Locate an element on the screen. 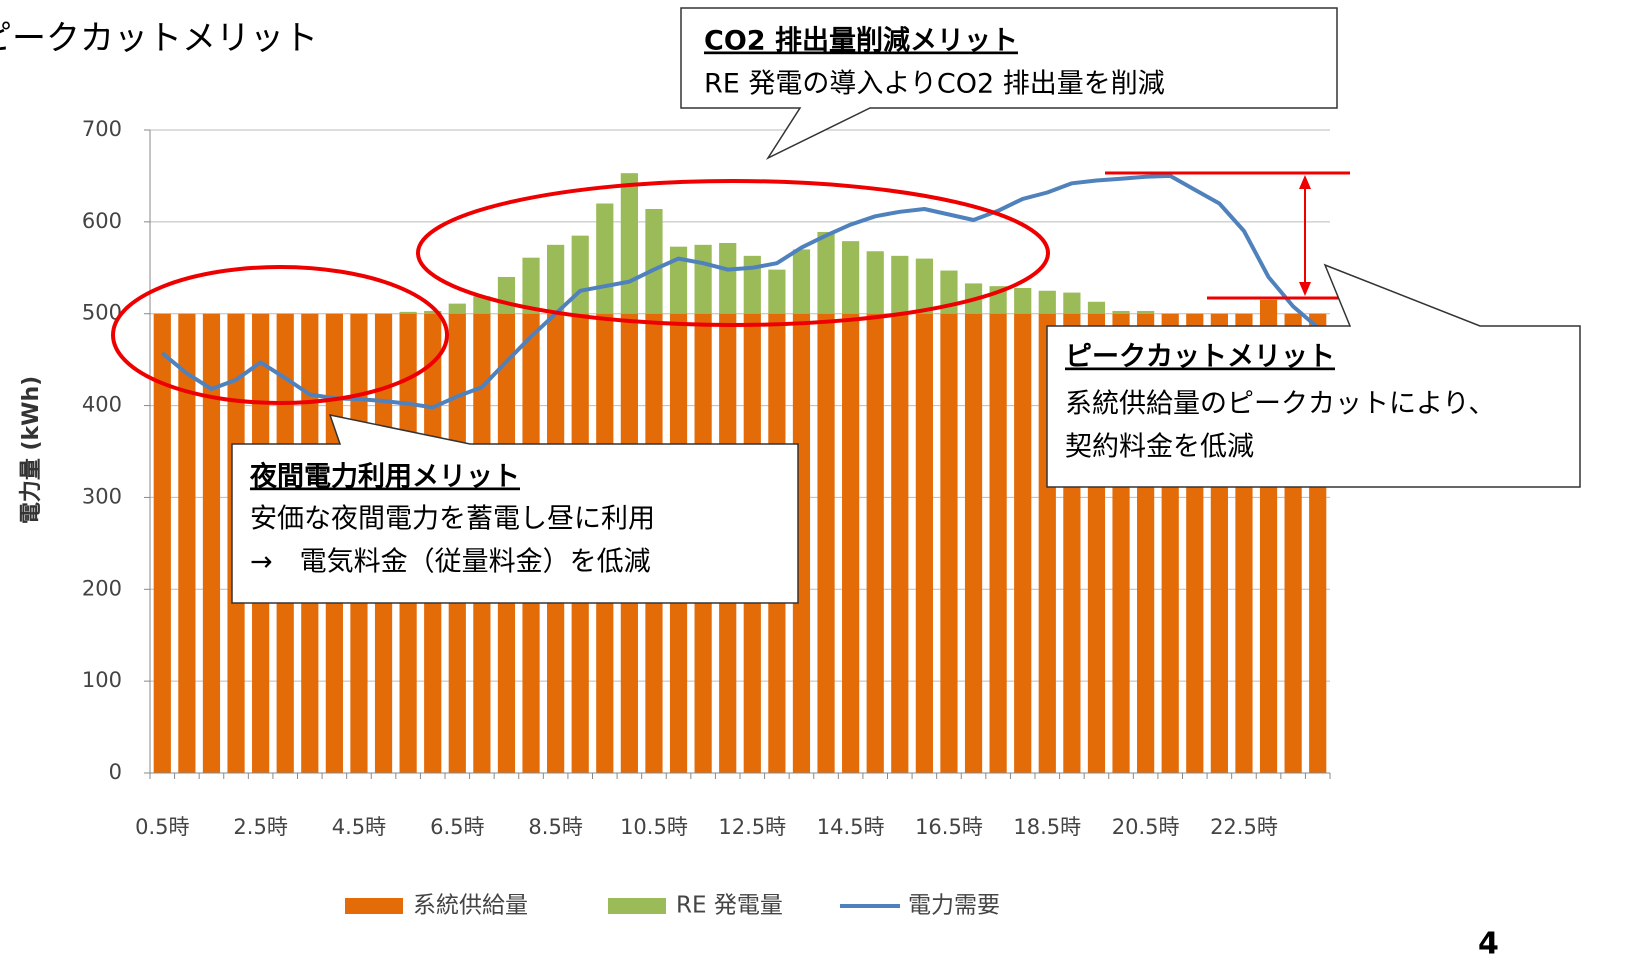 This screenshot has width=1631, height=961. x-tick-label: 14.5時 is located at coordinates (851, 827).